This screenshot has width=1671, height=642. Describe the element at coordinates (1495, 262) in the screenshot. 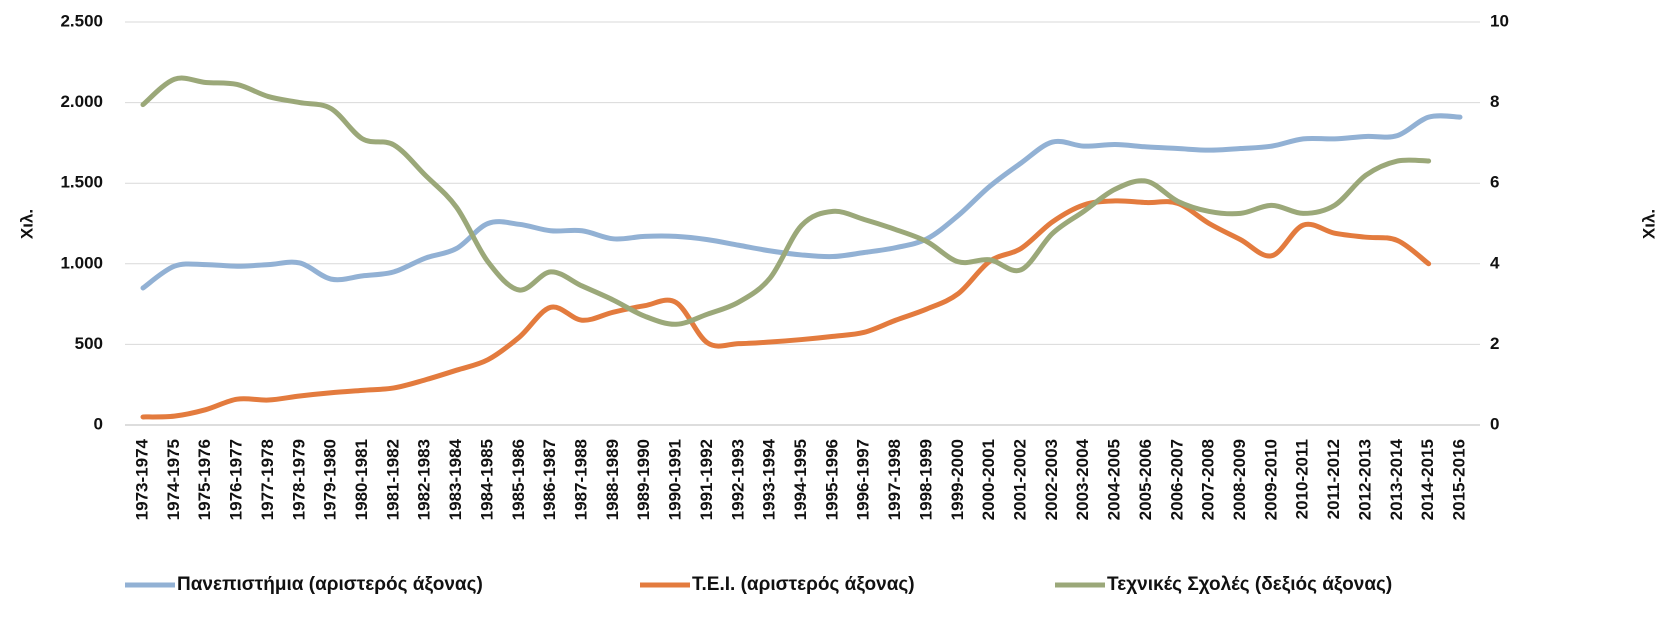

I see `y2-tick-label: 4` at that location.